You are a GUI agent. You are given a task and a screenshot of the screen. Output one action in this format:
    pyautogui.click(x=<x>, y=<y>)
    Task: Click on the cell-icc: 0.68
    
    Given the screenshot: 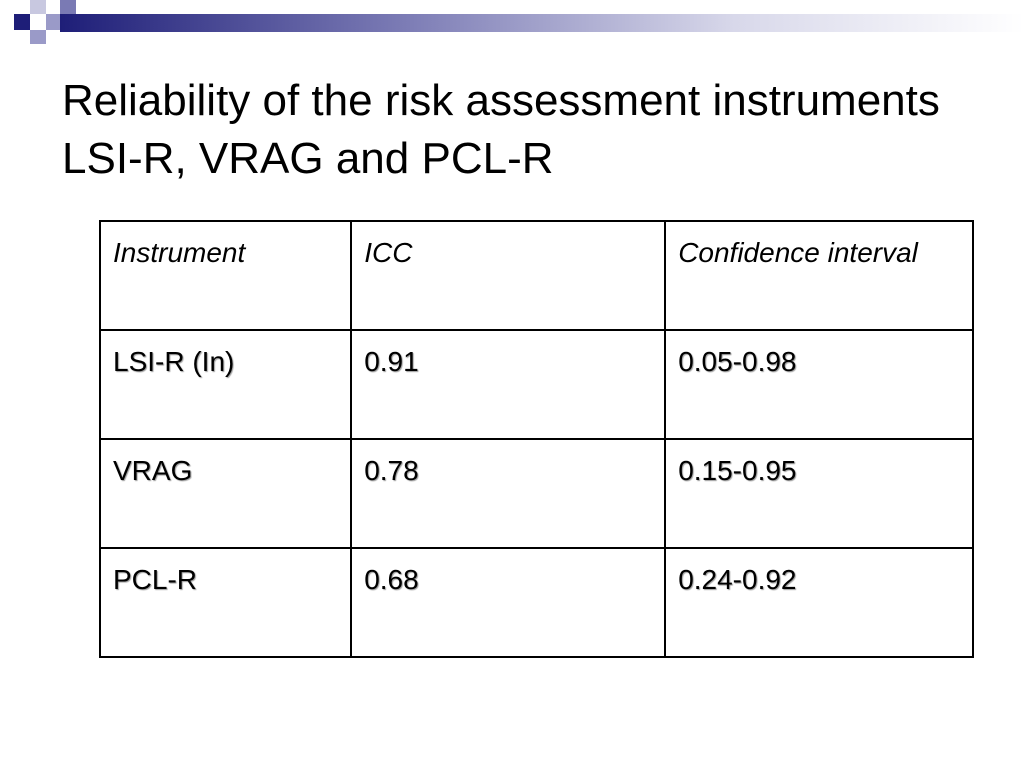 What is the action you would take?
    pyautogui.click(x=508, y=602)
    